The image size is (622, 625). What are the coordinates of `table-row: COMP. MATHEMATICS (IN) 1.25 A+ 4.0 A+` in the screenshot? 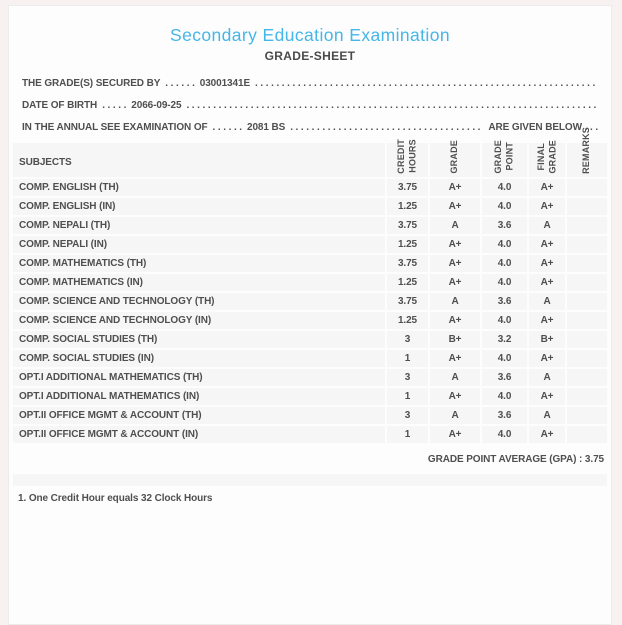 It's located at (310, 283).